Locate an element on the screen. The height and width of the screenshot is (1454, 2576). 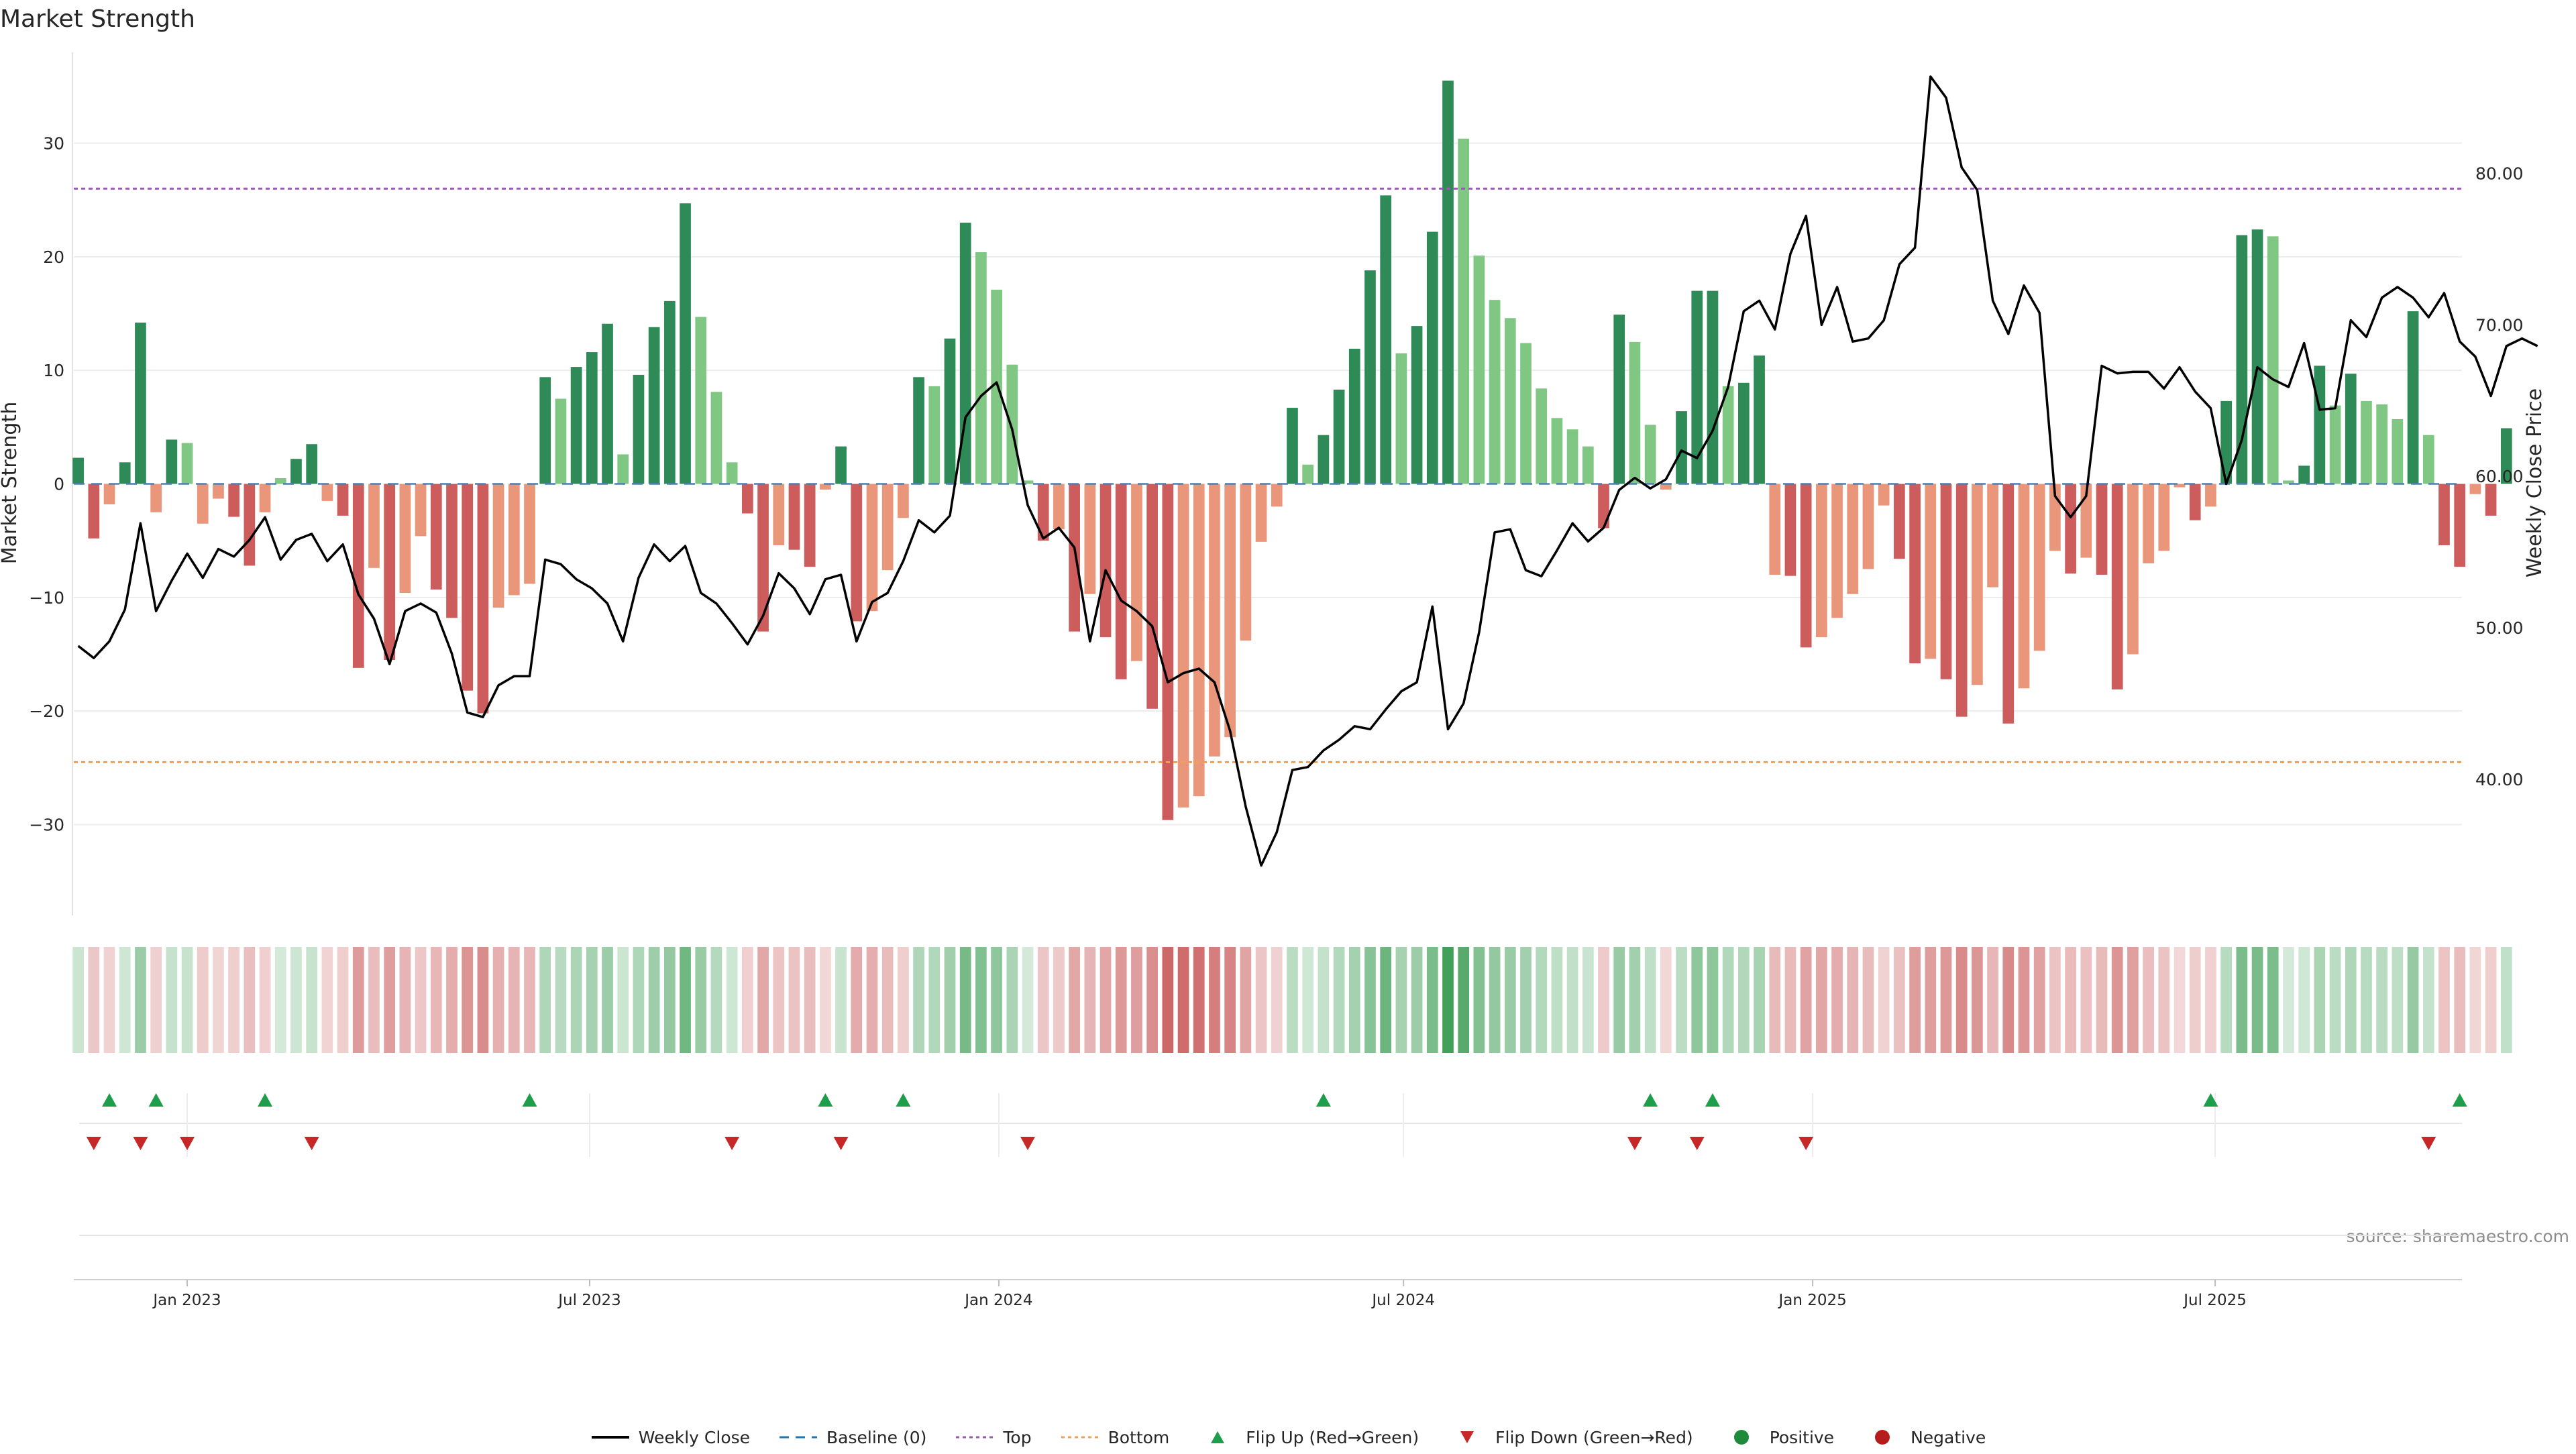
y-axis-ticks: −30 −20 −10 0 10 20 30 is located at coordinates (46, 483).